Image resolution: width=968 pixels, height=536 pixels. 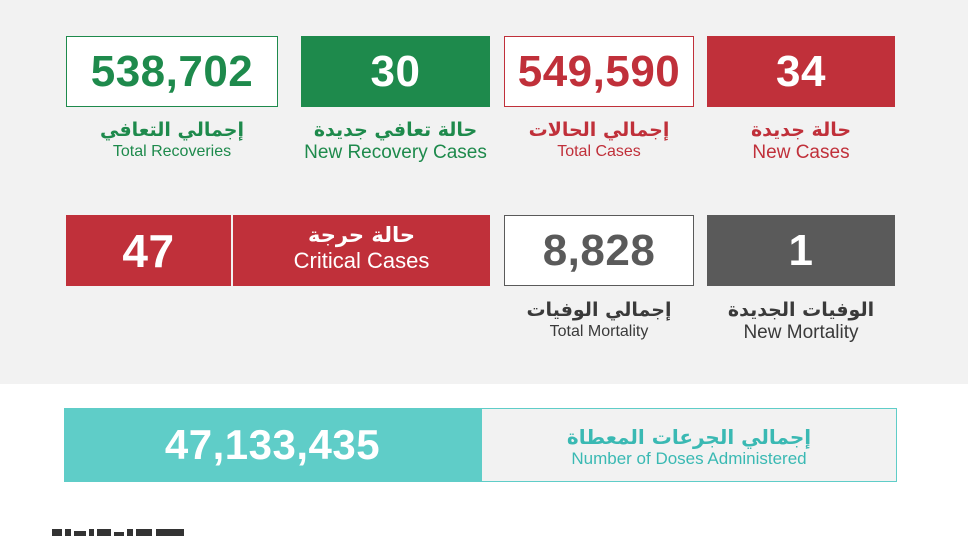 I want to click on total-cases-value: 549,590, so click(x=599, y=71).